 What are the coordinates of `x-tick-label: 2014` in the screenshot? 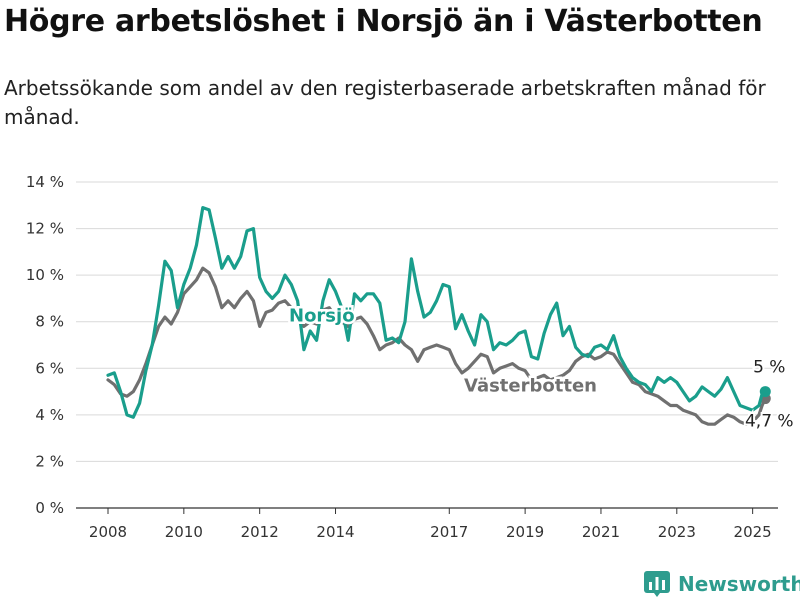 It's located at (335, 532).